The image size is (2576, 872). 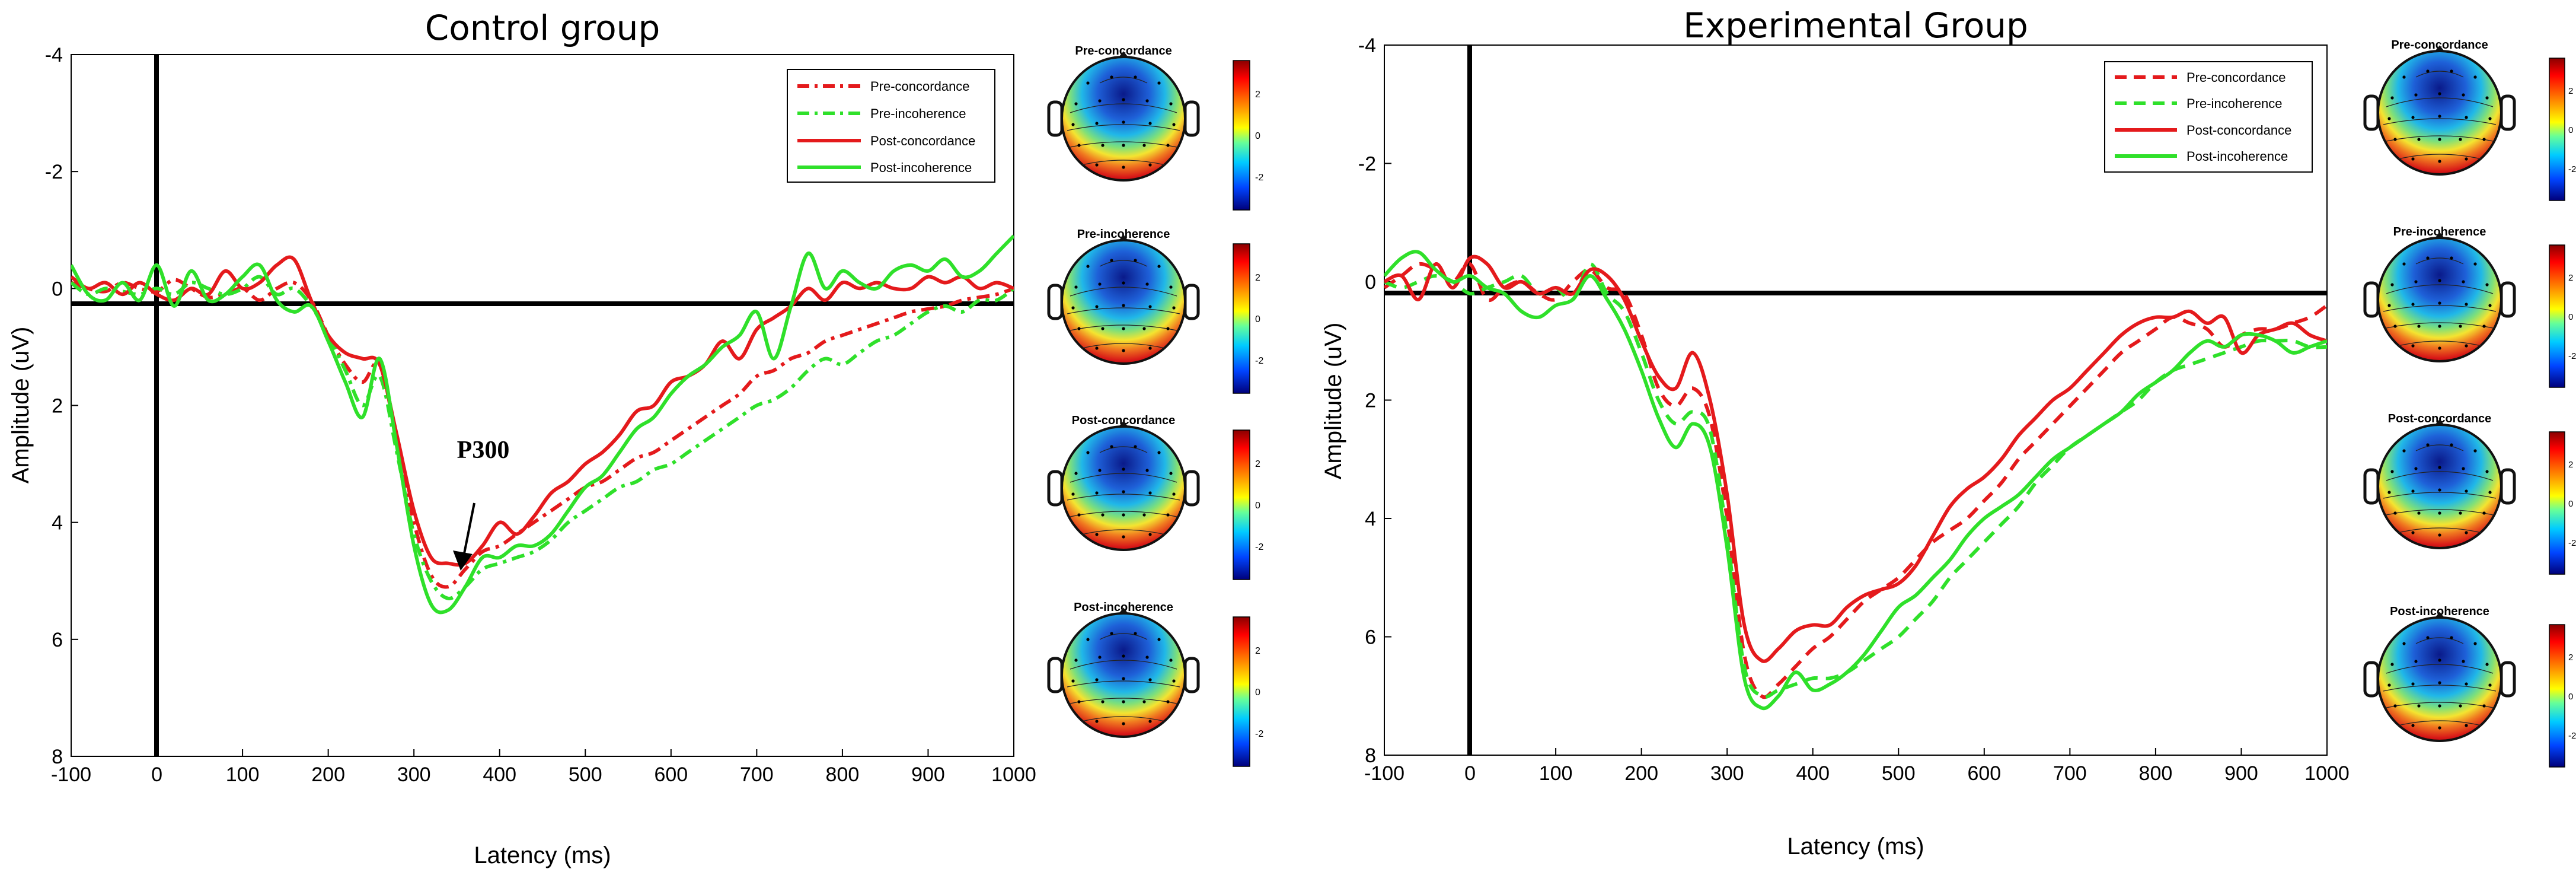 I want to click on legend-label-pre-incoherence: Pre-incoherence, so click(x=918, y=113).